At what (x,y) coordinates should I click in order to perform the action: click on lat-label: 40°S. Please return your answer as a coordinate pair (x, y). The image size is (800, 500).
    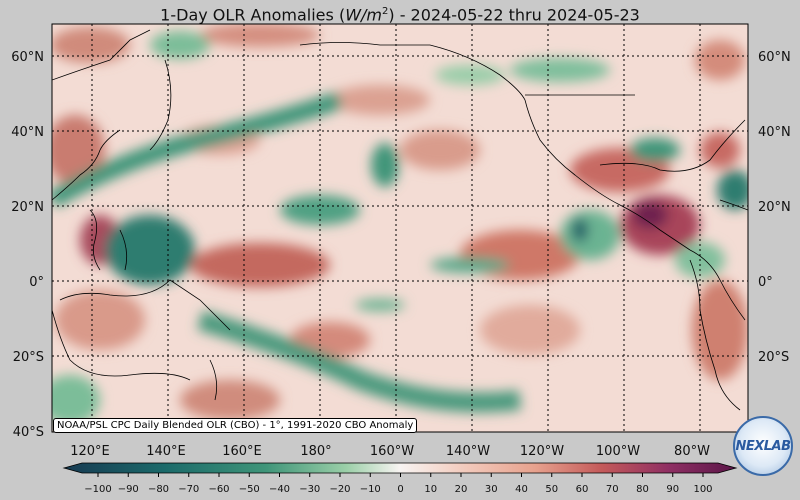
    Looking at the image, I should click on (28, 432).